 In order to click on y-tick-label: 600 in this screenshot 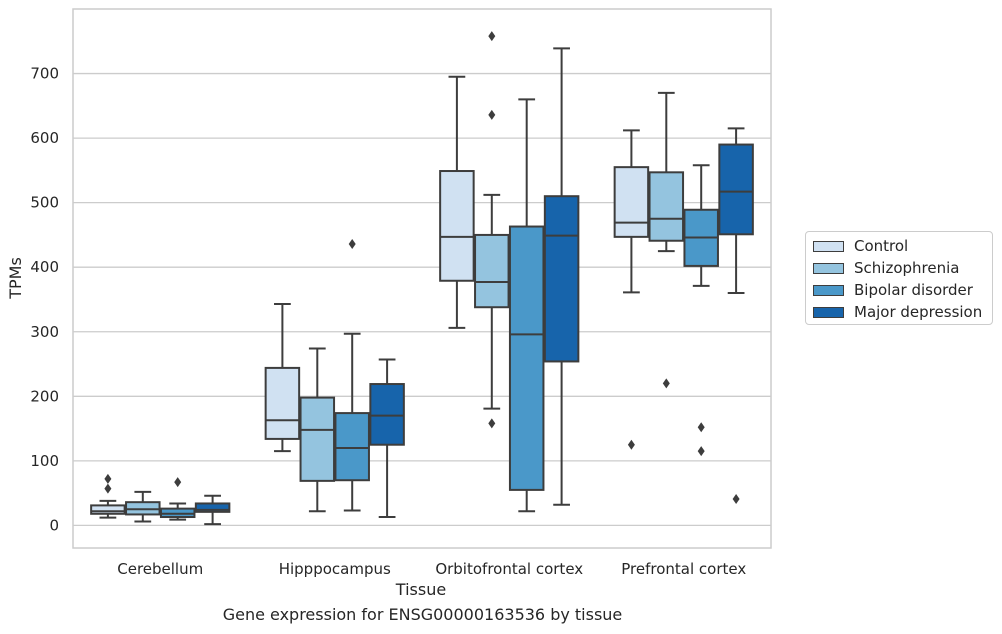, I will do `click(44, 138)`.